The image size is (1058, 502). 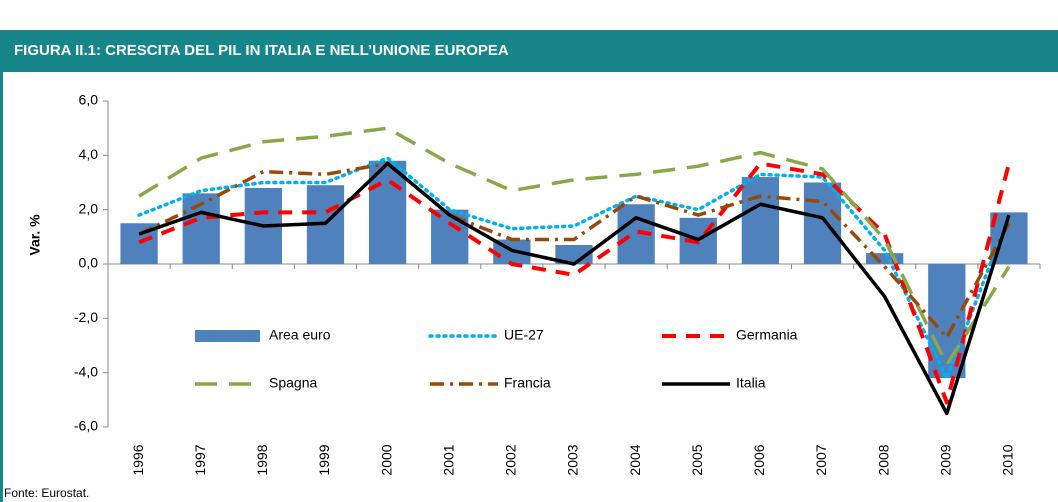 What do you see at coordinates (89, 263) in the screenshot?
I see `y-tick-label: 0,0` at bounding box center [89, 263].